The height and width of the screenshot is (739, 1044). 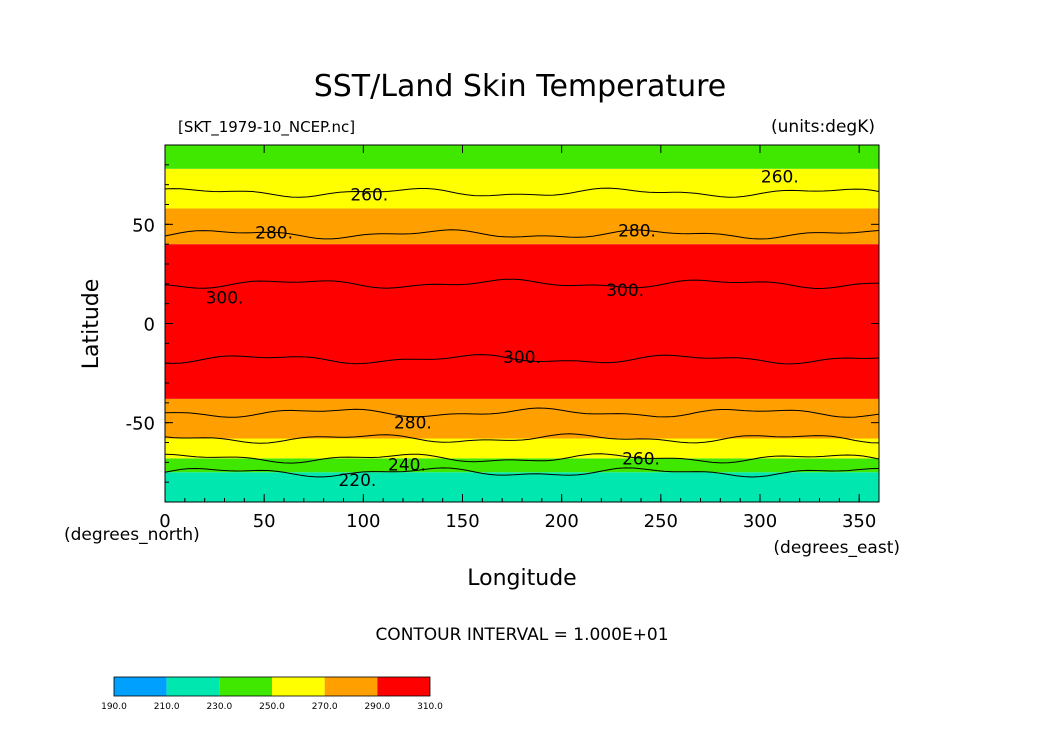 I want to click on colorbar: 190.0 210.0 230.0 250.0 270.0 290.0 310.0, so click(x=272, y=694).